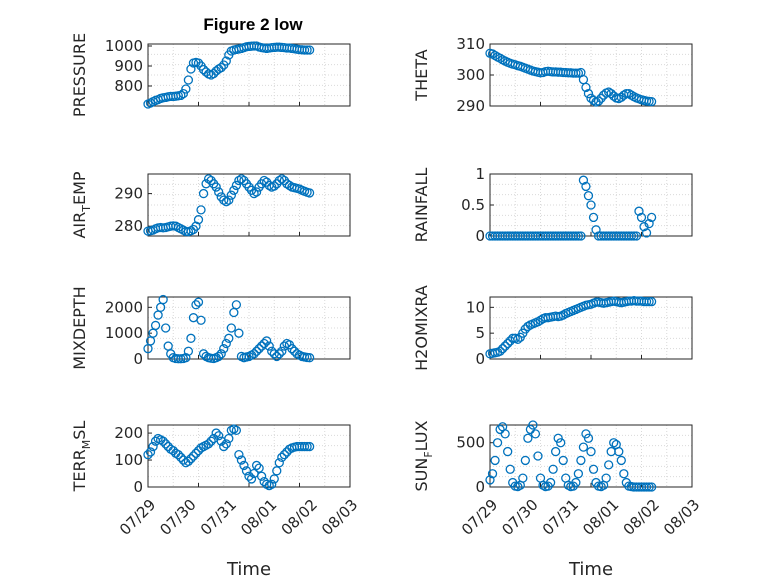 The image size is (778, 583). What do you see at coordinates (253, 24) in the screenshot?
I see `figure-title: Figure 2 low` at bounding box center [253, 24].